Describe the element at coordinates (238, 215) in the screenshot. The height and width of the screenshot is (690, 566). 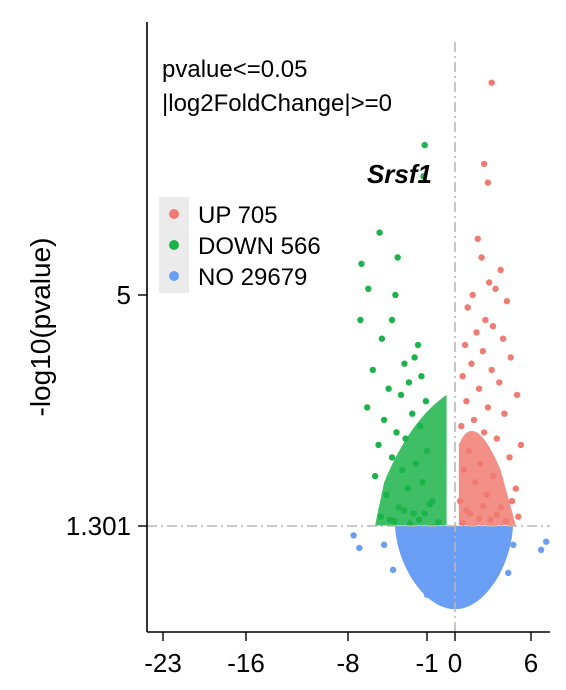
I see `legend-label: UP 705` at that location.